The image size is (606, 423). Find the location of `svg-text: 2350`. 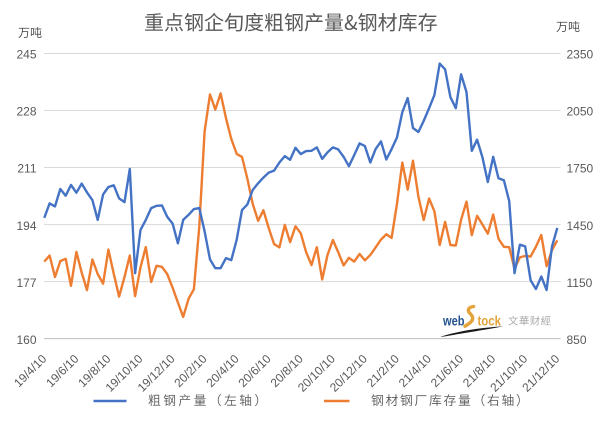

svg-text: 2350 is located at coordinates (580, 55).